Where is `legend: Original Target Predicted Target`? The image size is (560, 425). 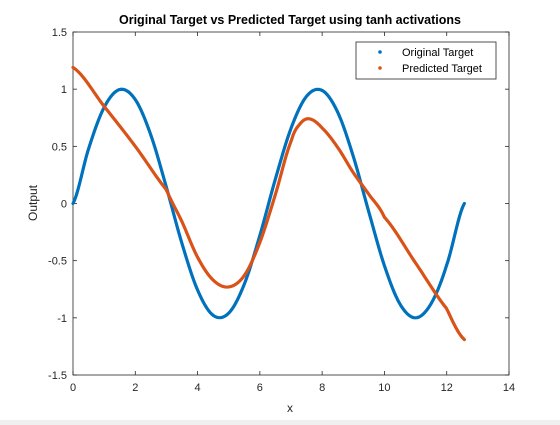
legend: Original Target Predicted Target is located at coordinates (426, 60).